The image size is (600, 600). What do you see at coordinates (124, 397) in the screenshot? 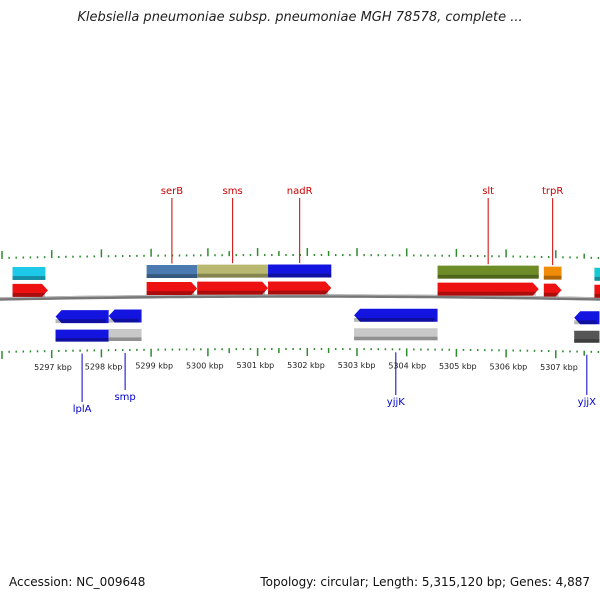
I see `gene-label-smp: smp` at bounding box center [124, 397].